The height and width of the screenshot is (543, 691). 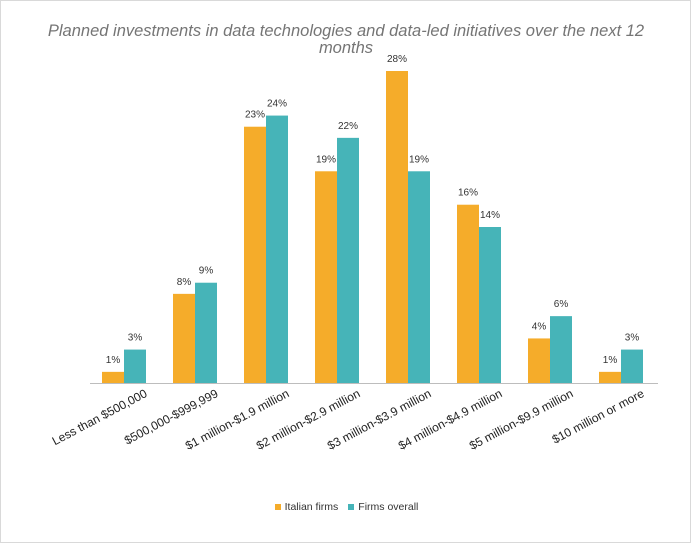 What do you see at coordinates (632, 338) in the screenshot?
I see `data-label-firms-overall-7: 3%` at bounding box center [632, 338].